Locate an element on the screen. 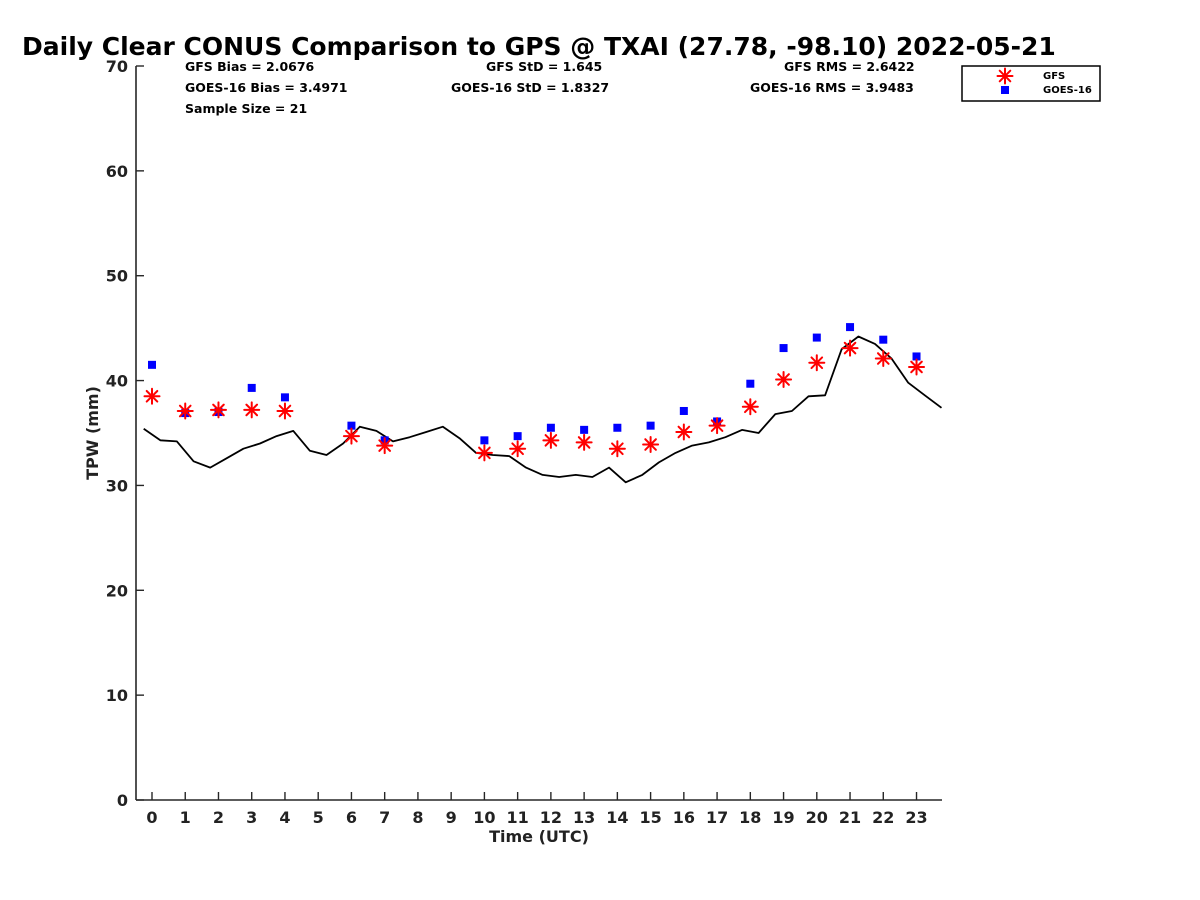 This screenshot has width=1200, height=900. x-tick-label: 10 is located at coordinates (484, 817).